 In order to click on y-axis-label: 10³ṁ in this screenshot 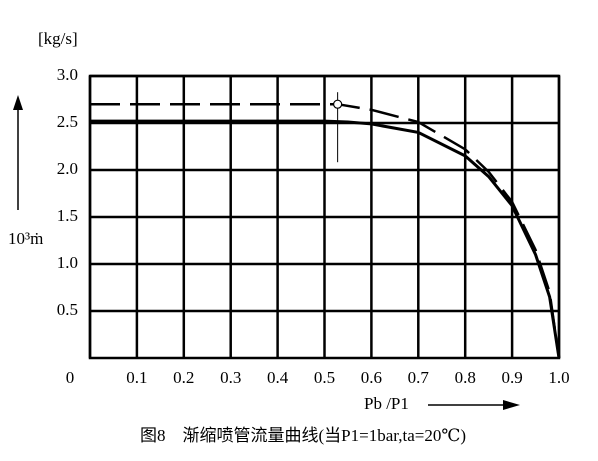, I will do `click(25, 238)`.